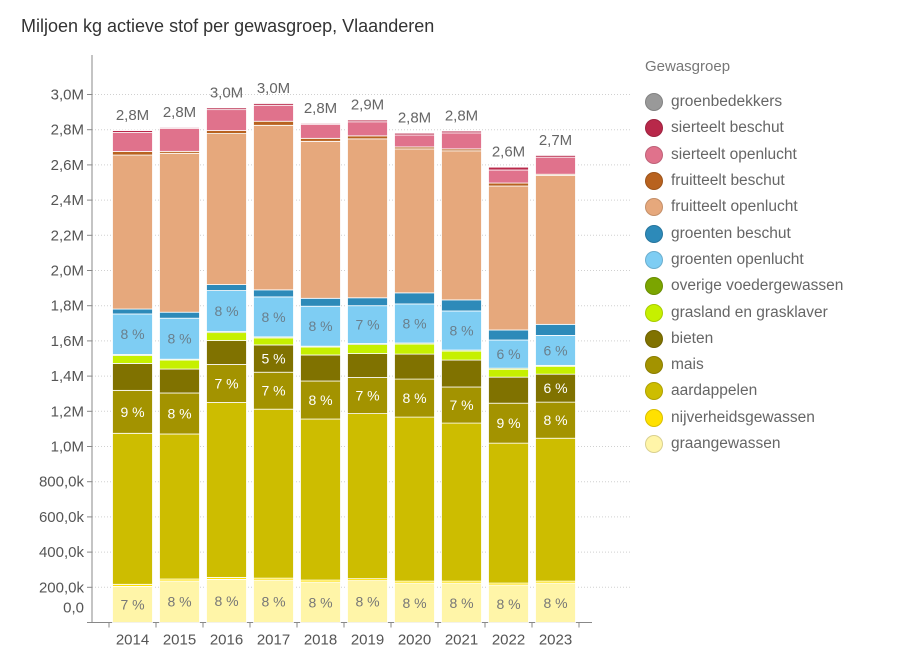  I want to click on legend-label: fruitteelt beschut, so click(728, 181).